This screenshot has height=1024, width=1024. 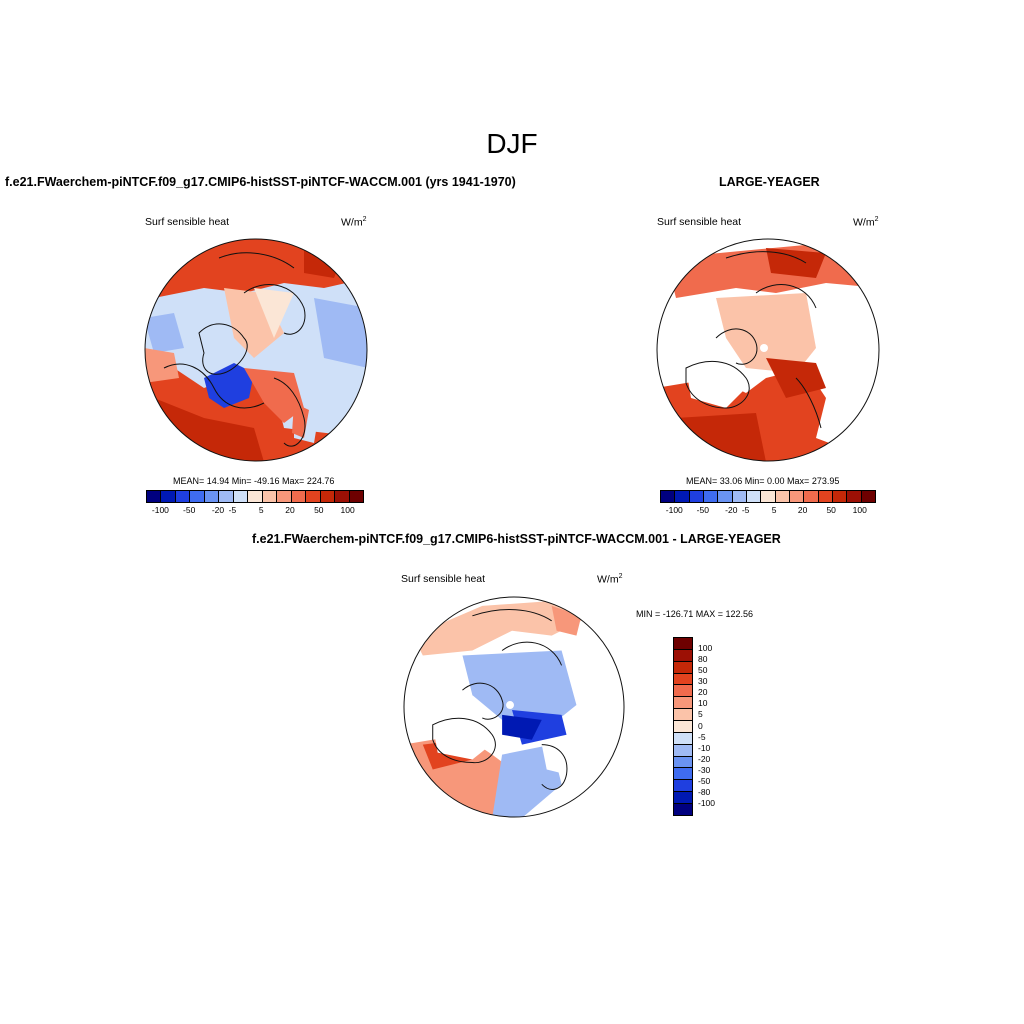 I want to click on right-variable-label: Surf sensible heat, so click(x=699, y=222).